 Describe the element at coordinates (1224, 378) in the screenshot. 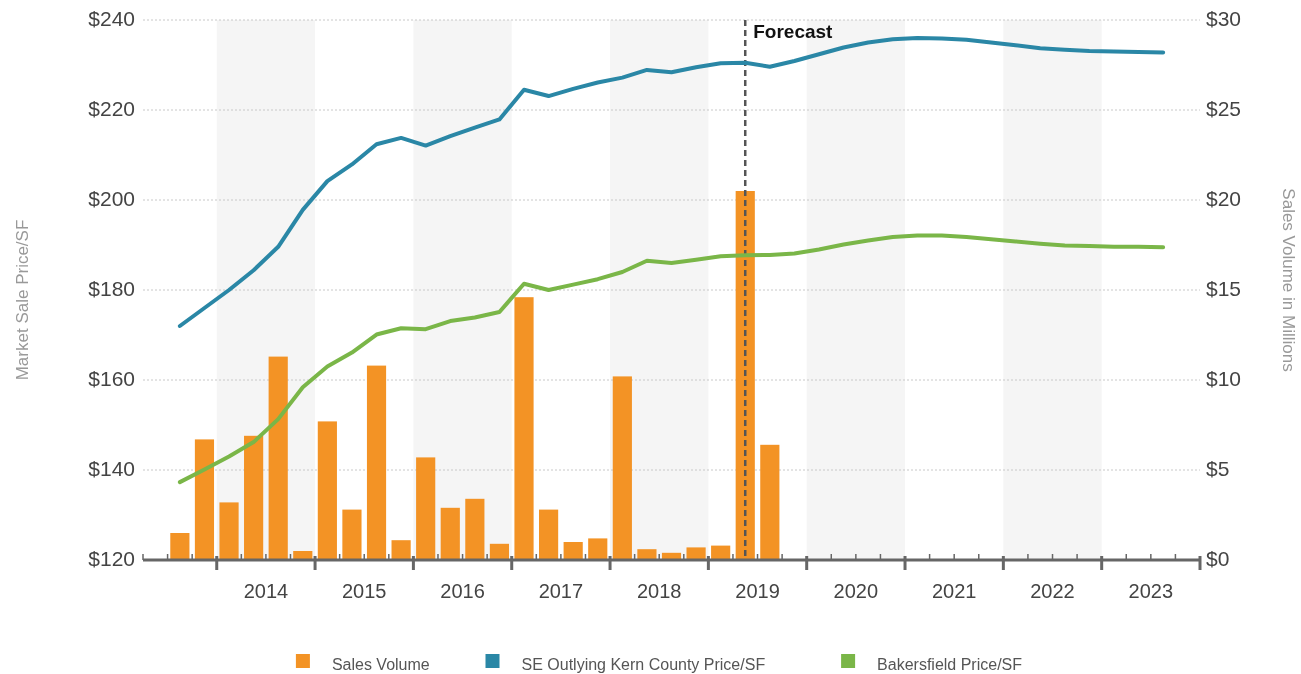

I see `y2-tick-label: $10` at that location.